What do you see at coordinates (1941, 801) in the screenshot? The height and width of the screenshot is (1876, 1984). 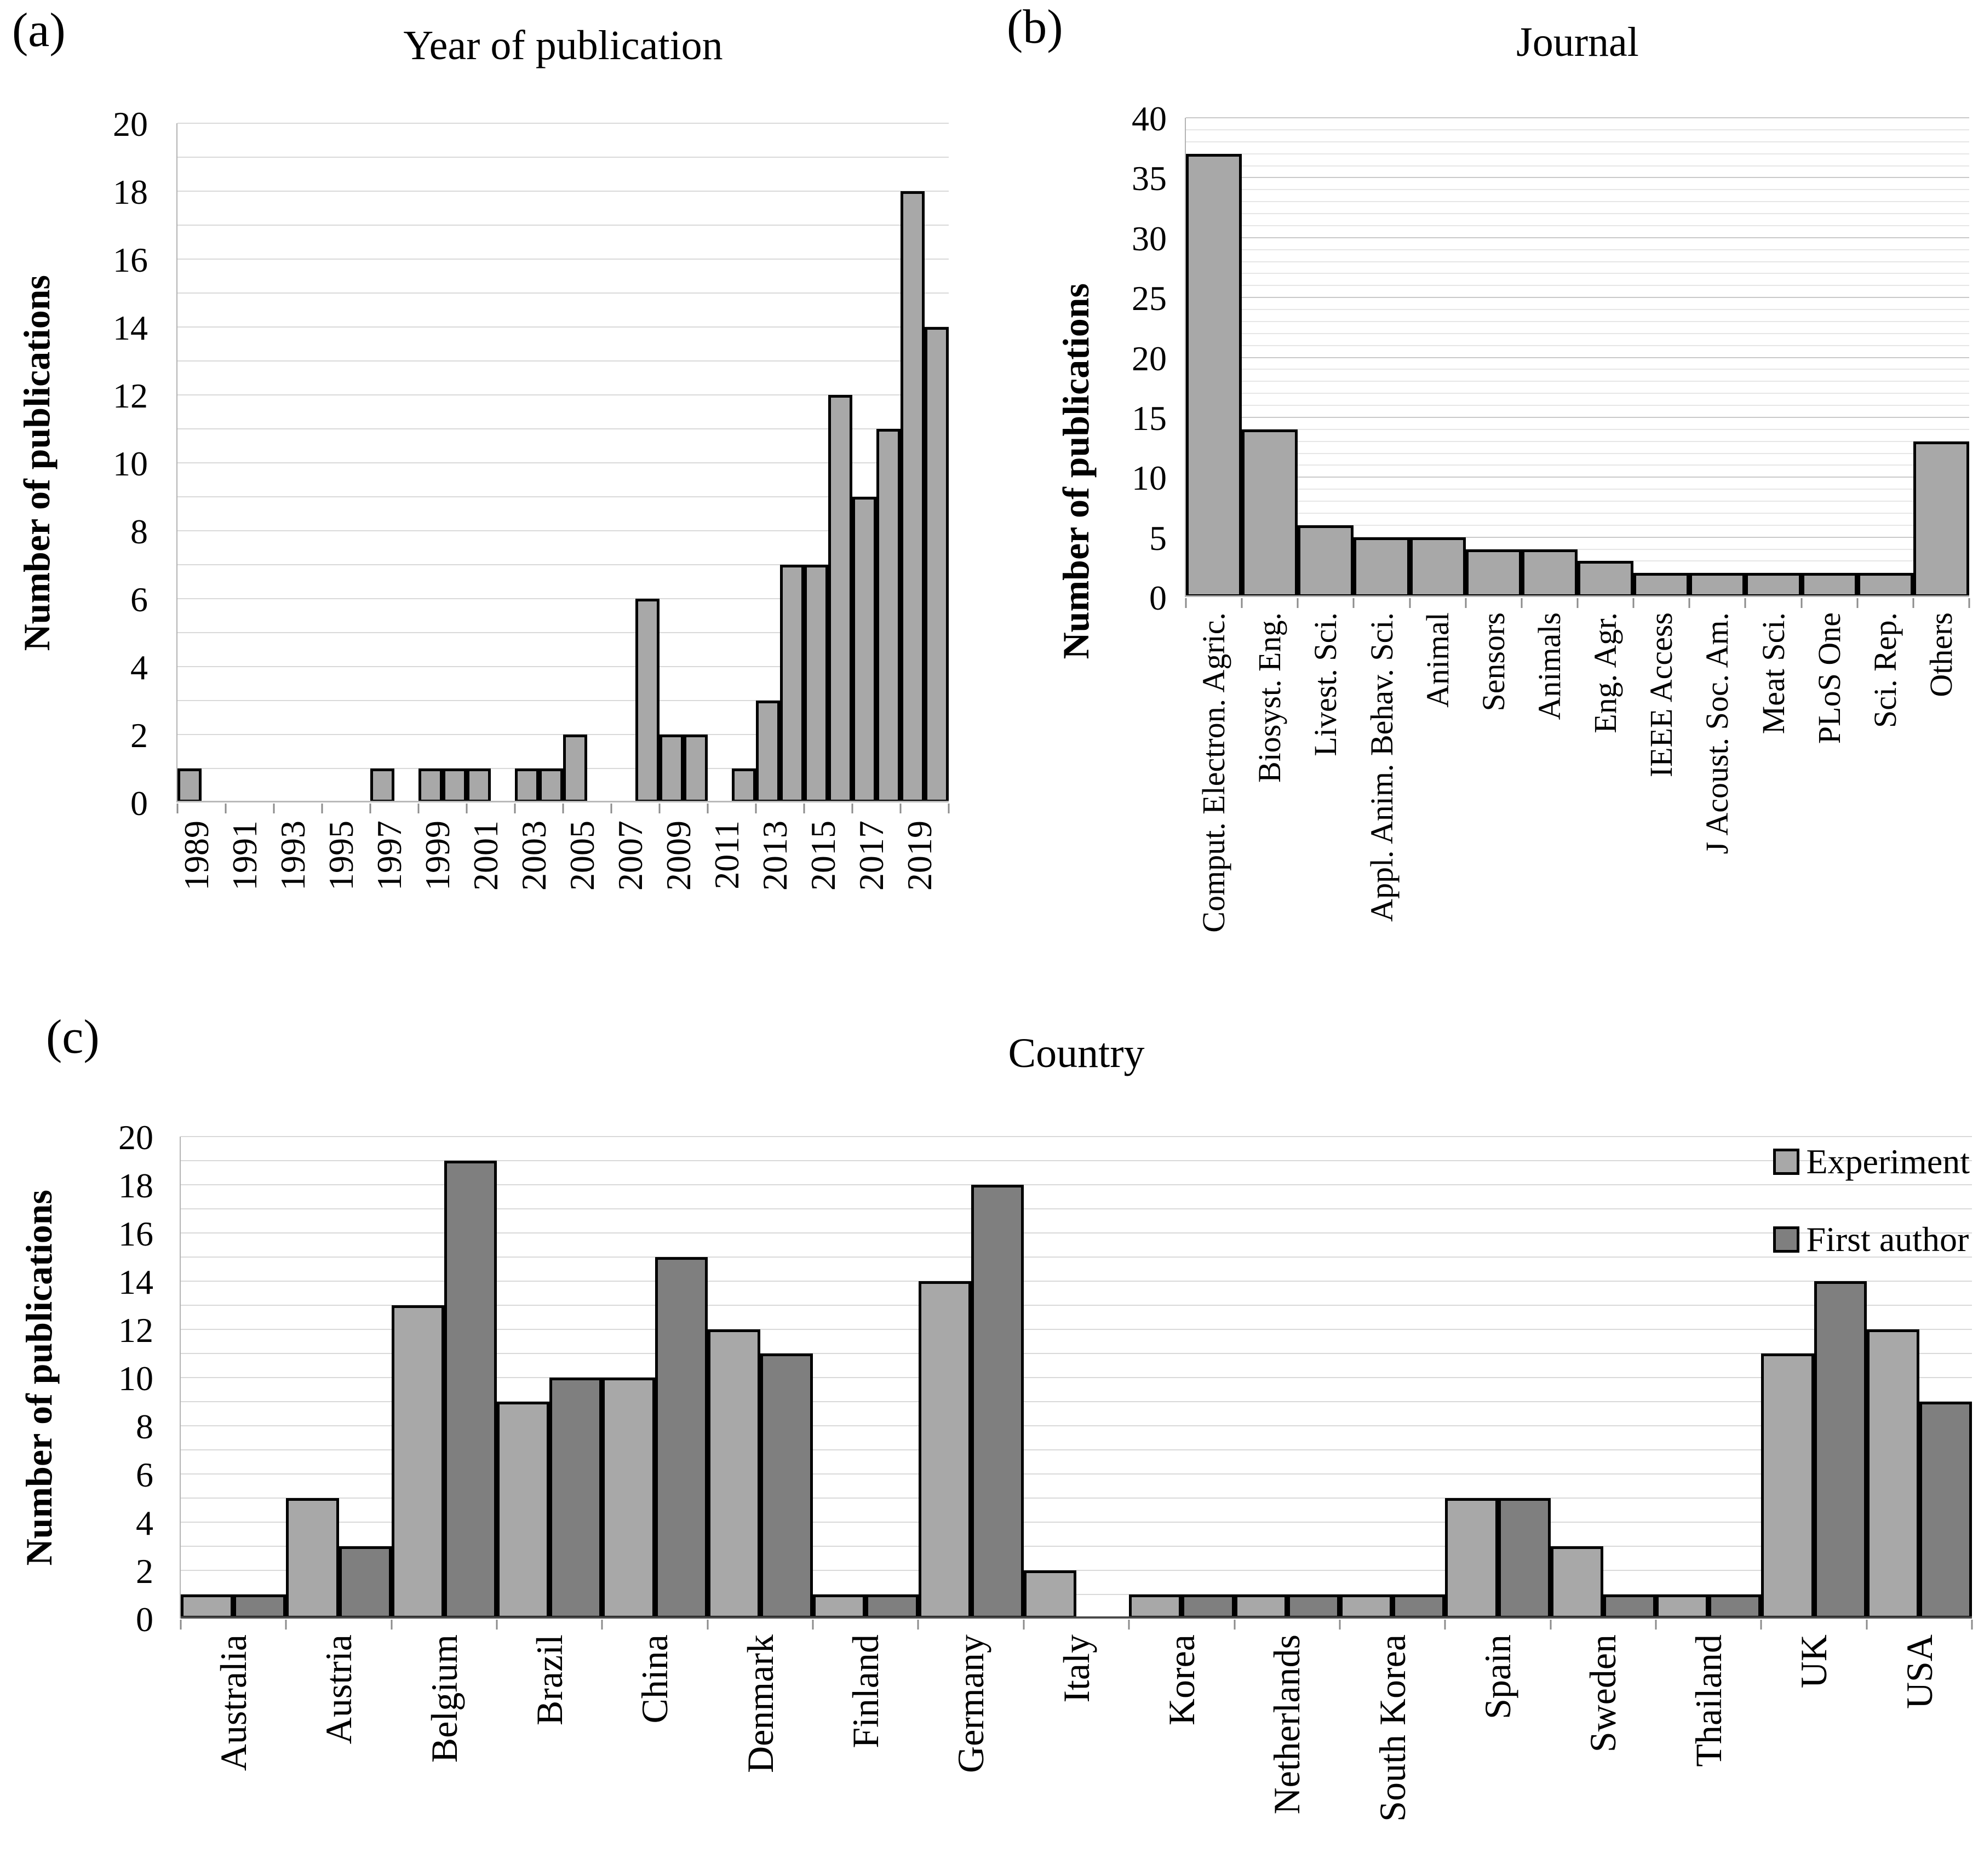 I see `x-label-cell: Others` at bounding box center [1941, 801].